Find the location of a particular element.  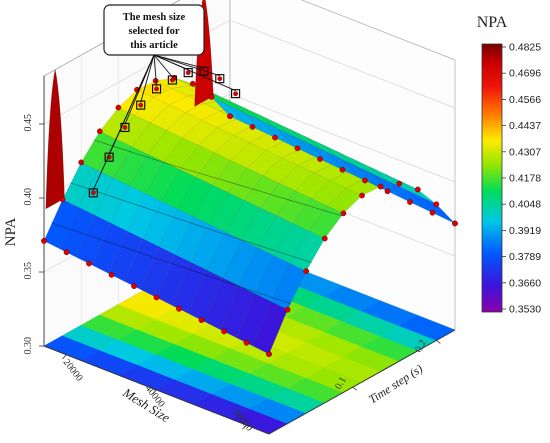

colorbar-tick-label-7: 0.3919 is located at coordinates (525, 231).